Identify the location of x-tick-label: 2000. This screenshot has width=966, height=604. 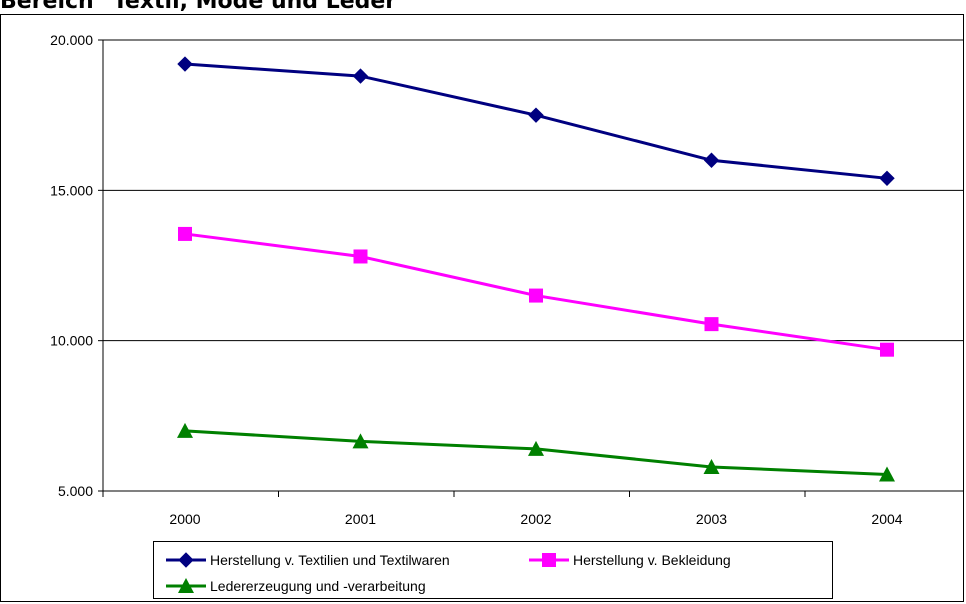
(184, 519).